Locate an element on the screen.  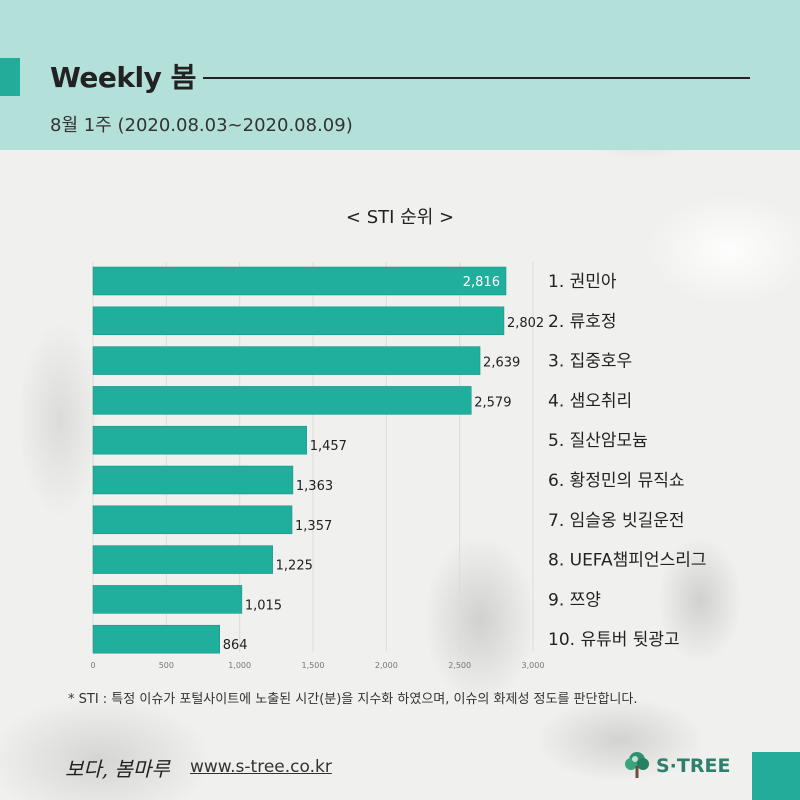
x-tick-label: 500 is located at coordinates (166, 665).